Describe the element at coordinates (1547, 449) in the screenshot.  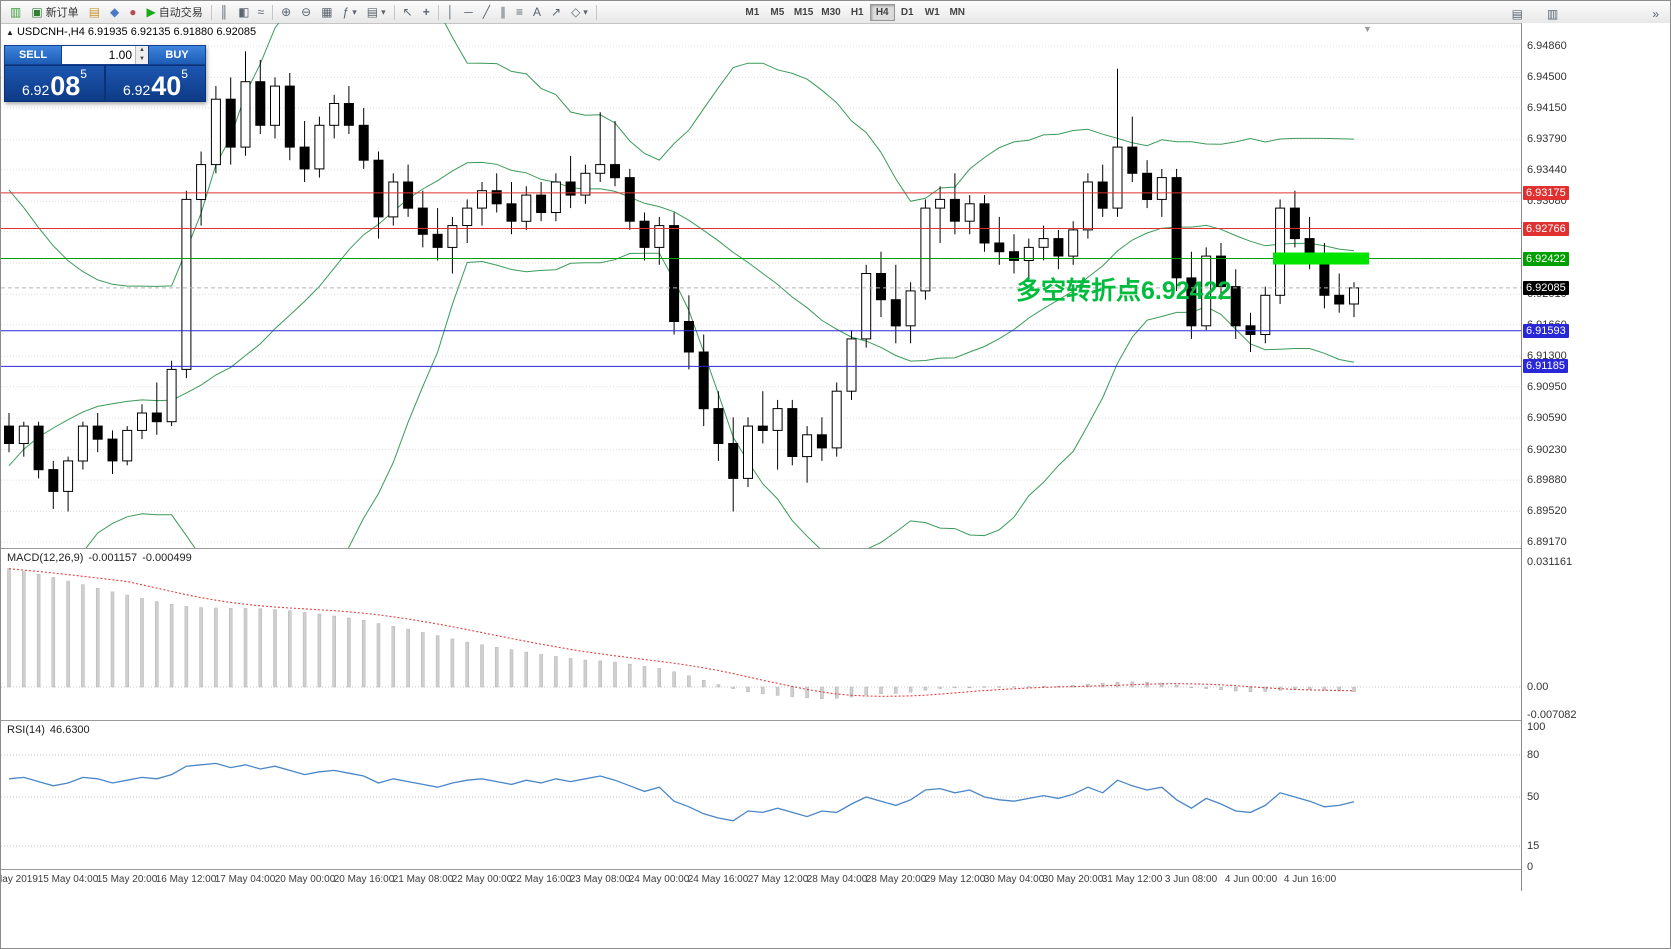
I see `price-tick-label: 6.90230` at that location.